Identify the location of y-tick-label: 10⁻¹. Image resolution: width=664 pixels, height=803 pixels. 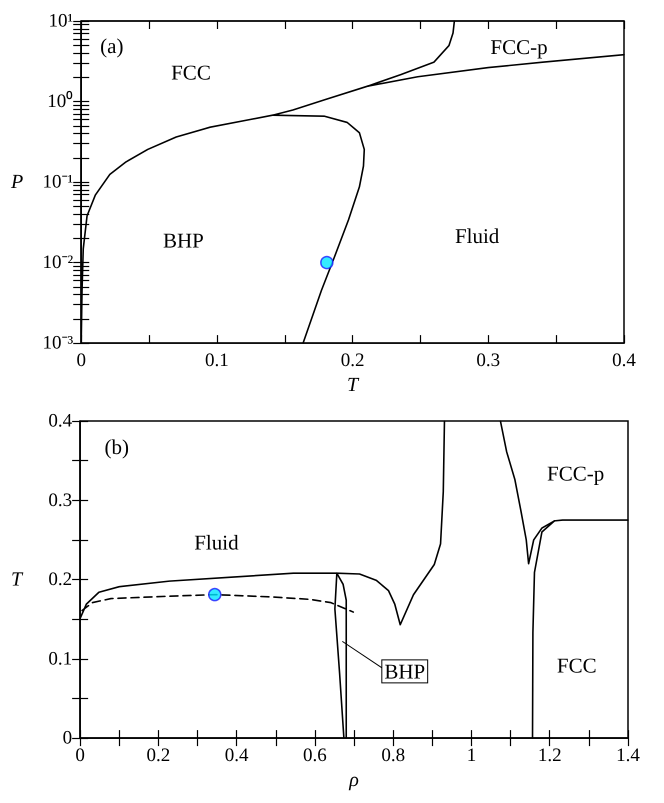
(58, 182).